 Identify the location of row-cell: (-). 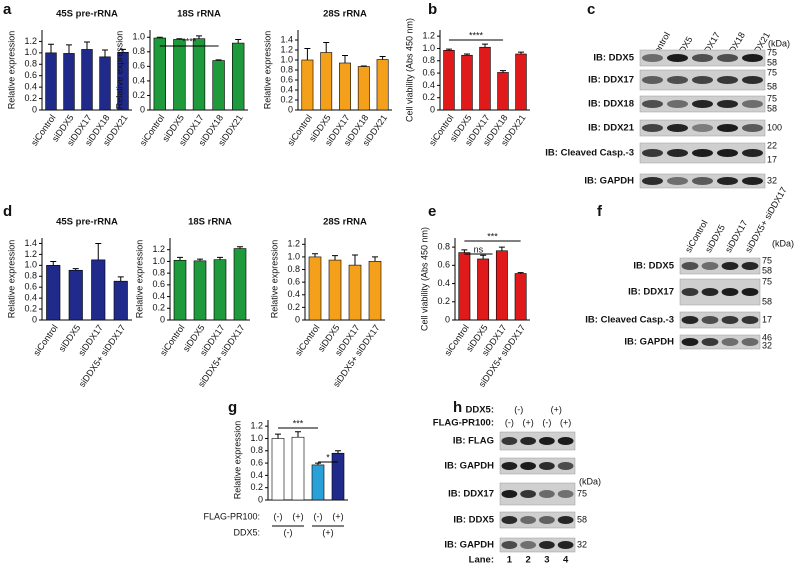
(288, 532).